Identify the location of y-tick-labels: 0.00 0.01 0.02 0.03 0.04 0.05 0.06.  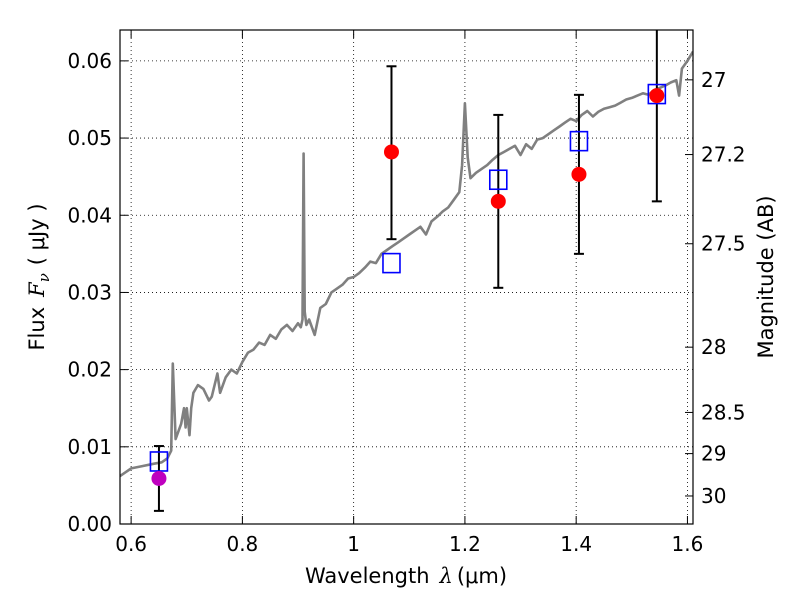
(89, 292).